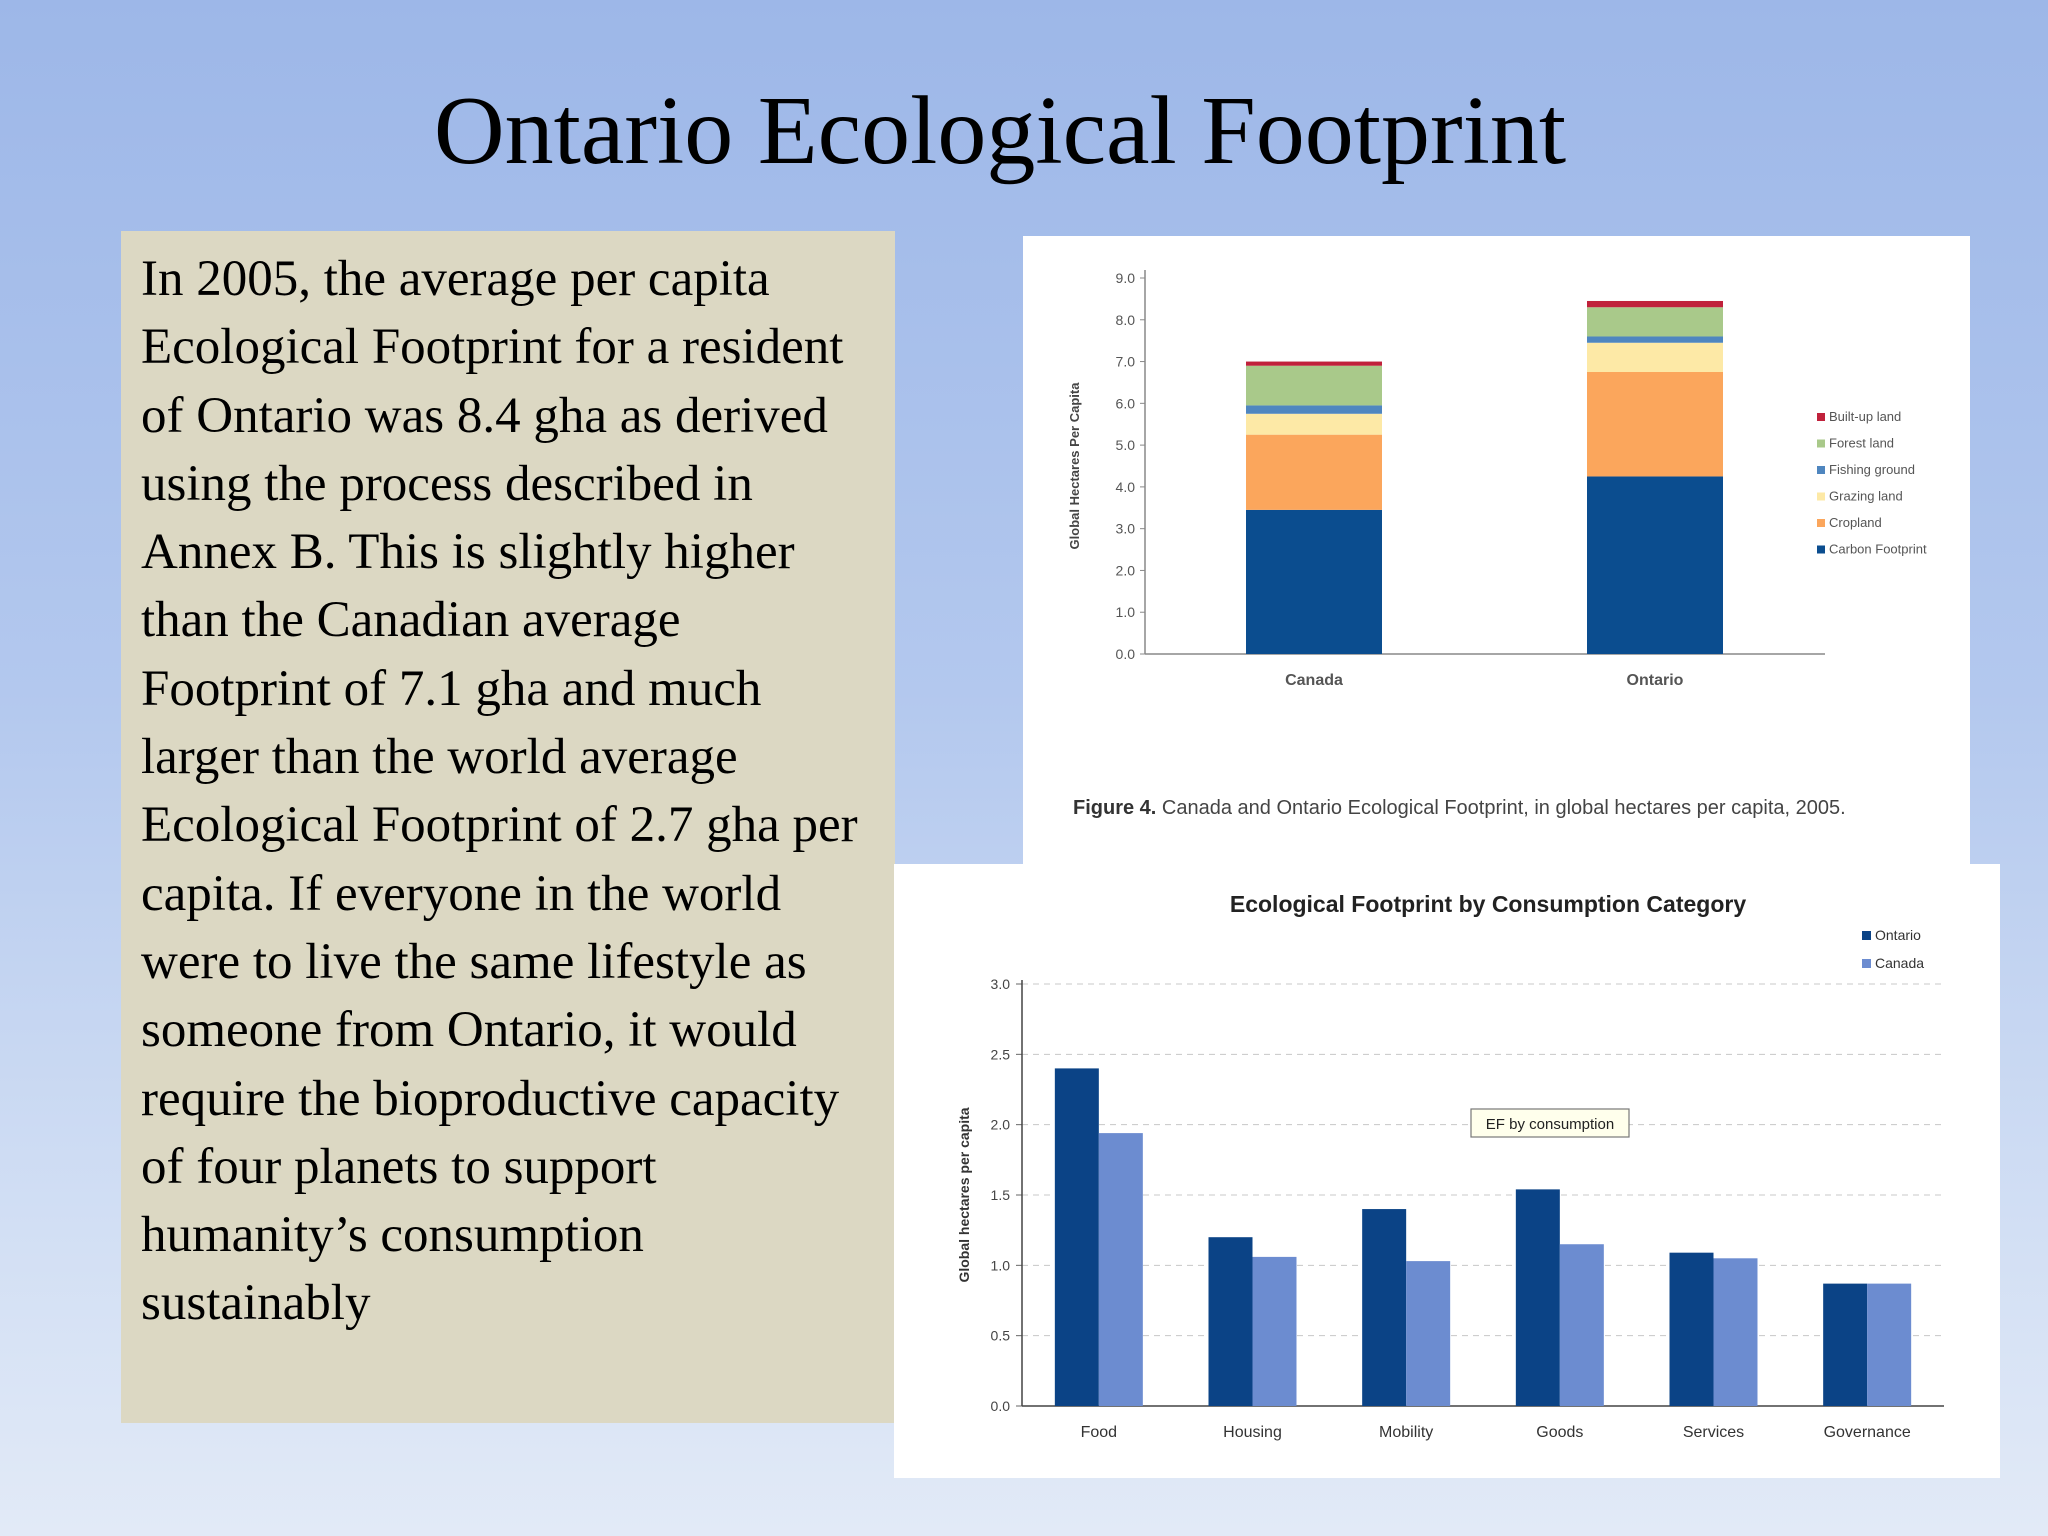 The height and width of the screenshot is (1536, 2048). What do you see at coordinates (1855, 522) in the screenshot?
I see `legend-label: Cropland` at bounding box center [1855, 522].